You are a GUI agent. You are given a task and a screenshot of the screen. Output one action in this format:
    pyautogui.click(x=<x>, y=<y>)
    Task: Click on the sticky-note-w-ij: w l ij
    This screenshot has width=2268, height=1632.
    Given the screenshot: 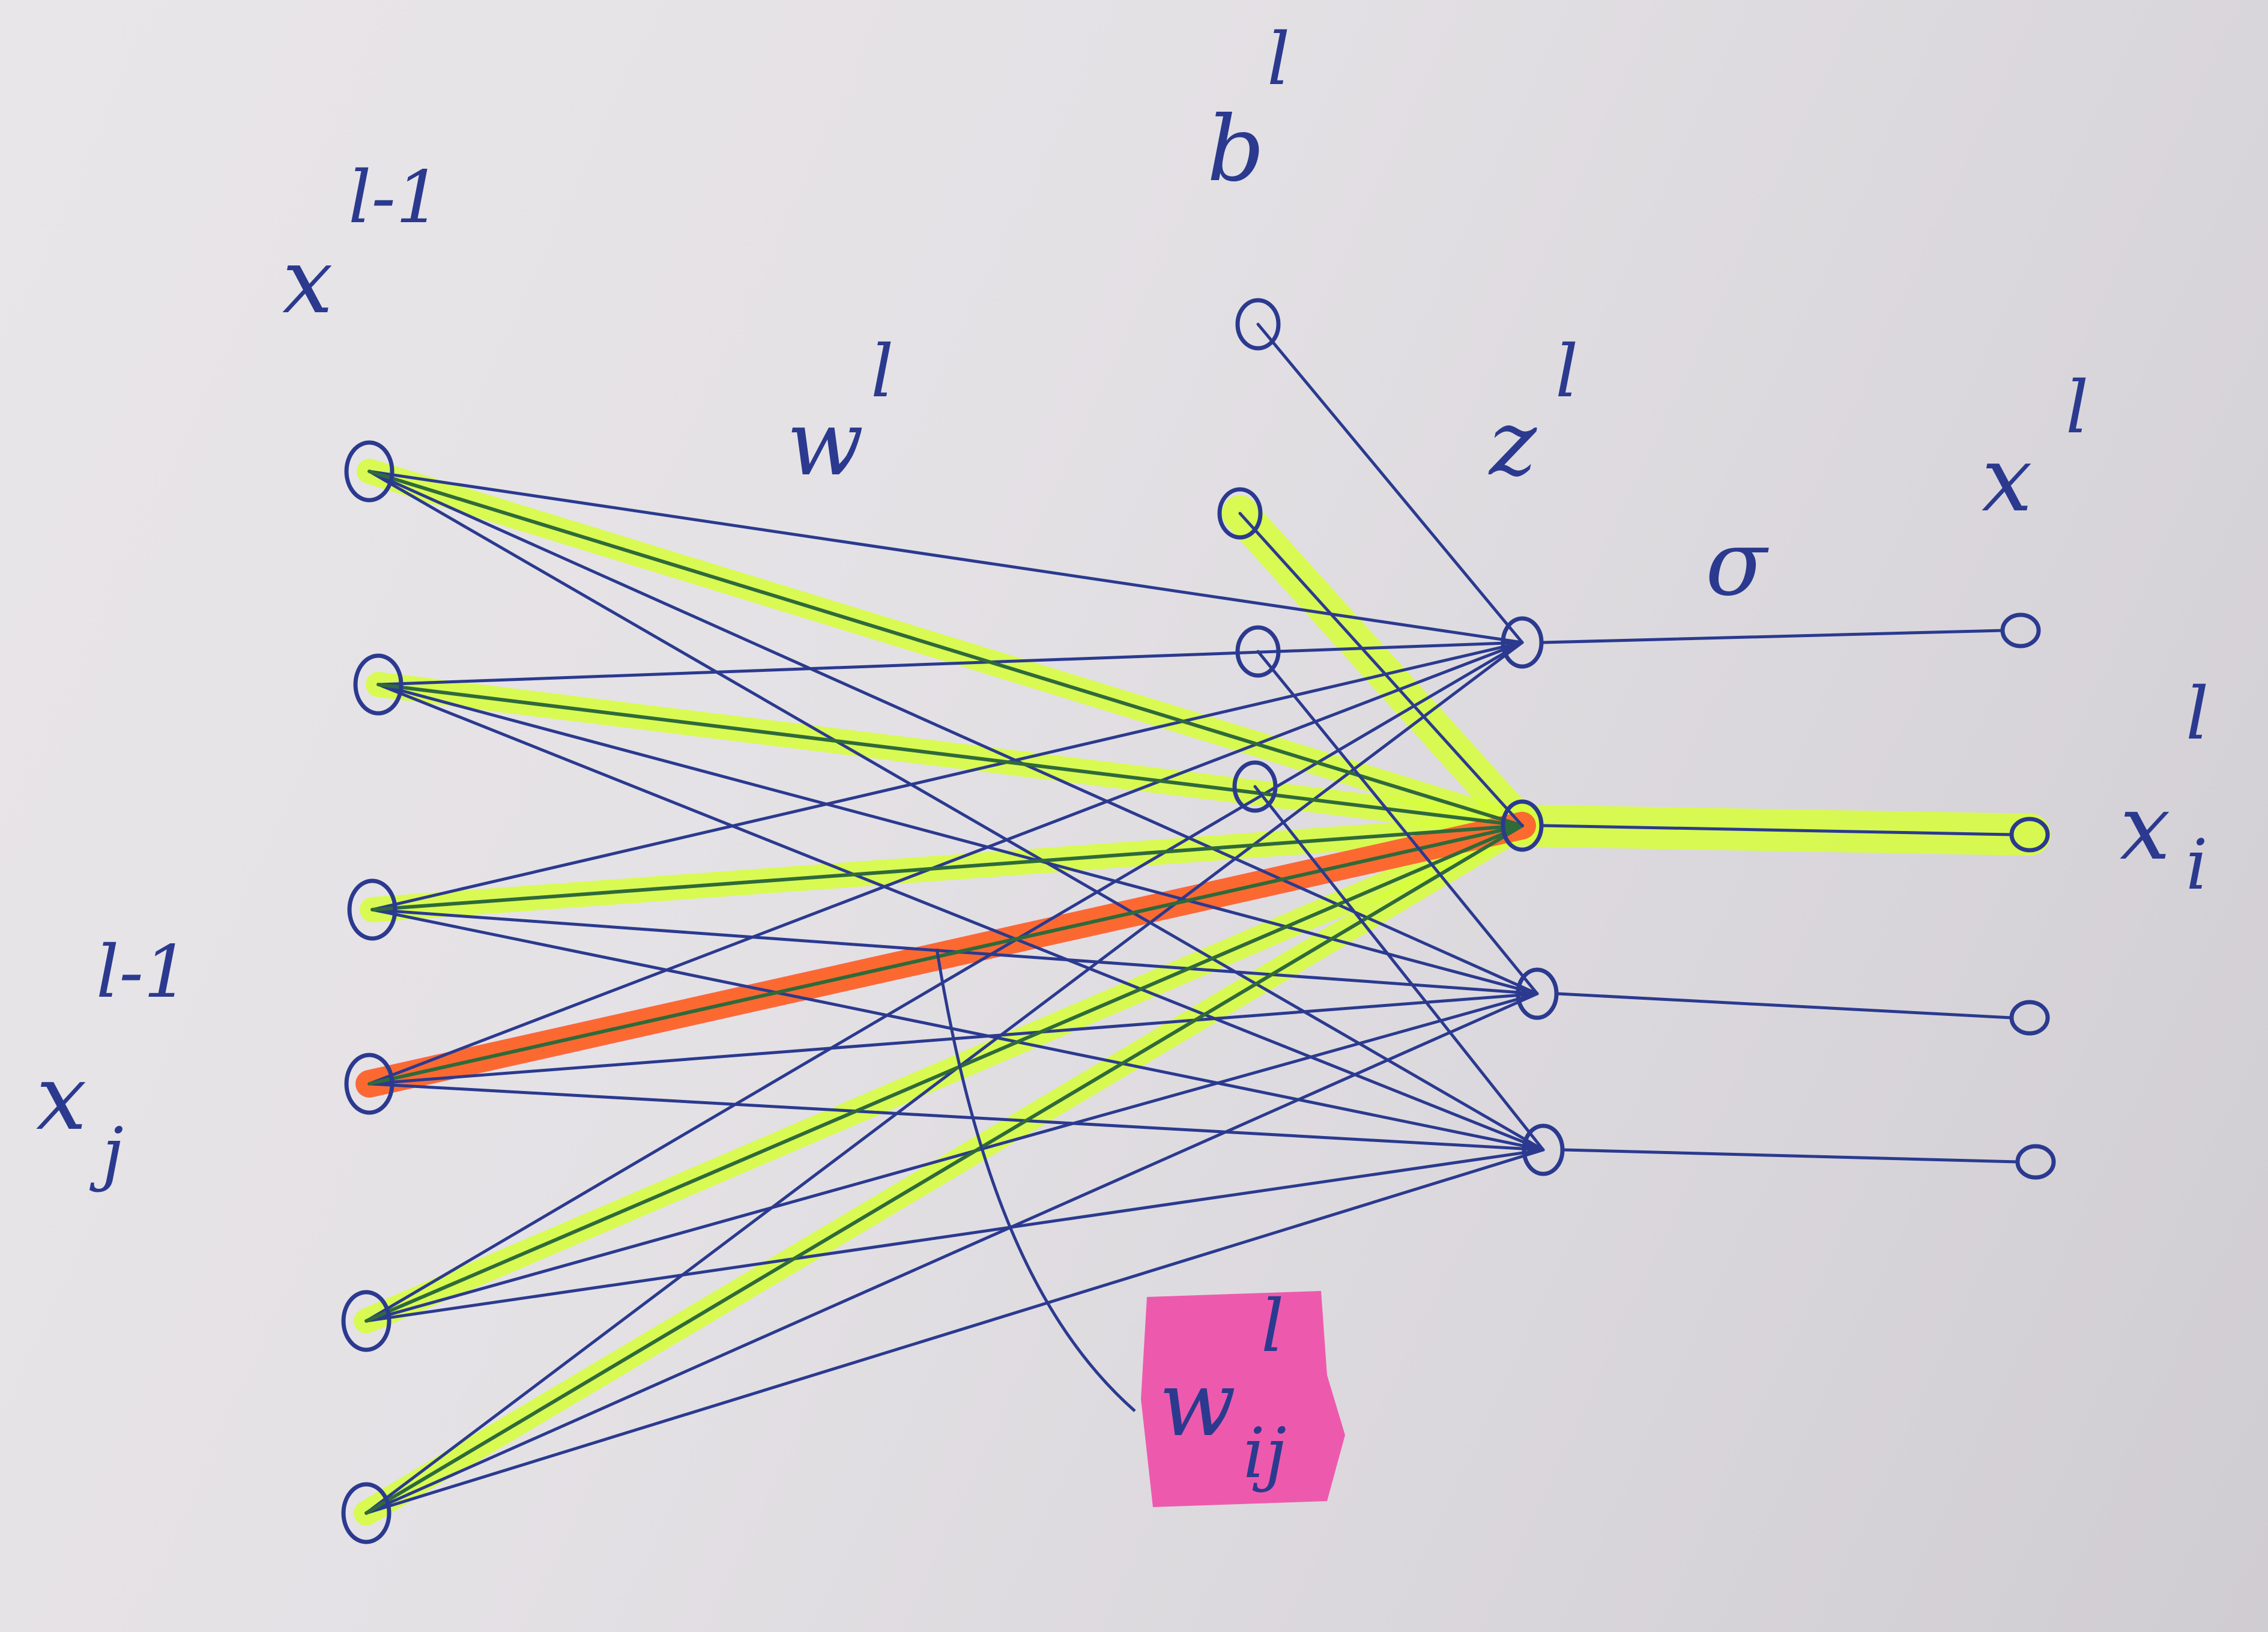 What is the action you would take?
    pyautogui.click(x=1243, y=1396)
    